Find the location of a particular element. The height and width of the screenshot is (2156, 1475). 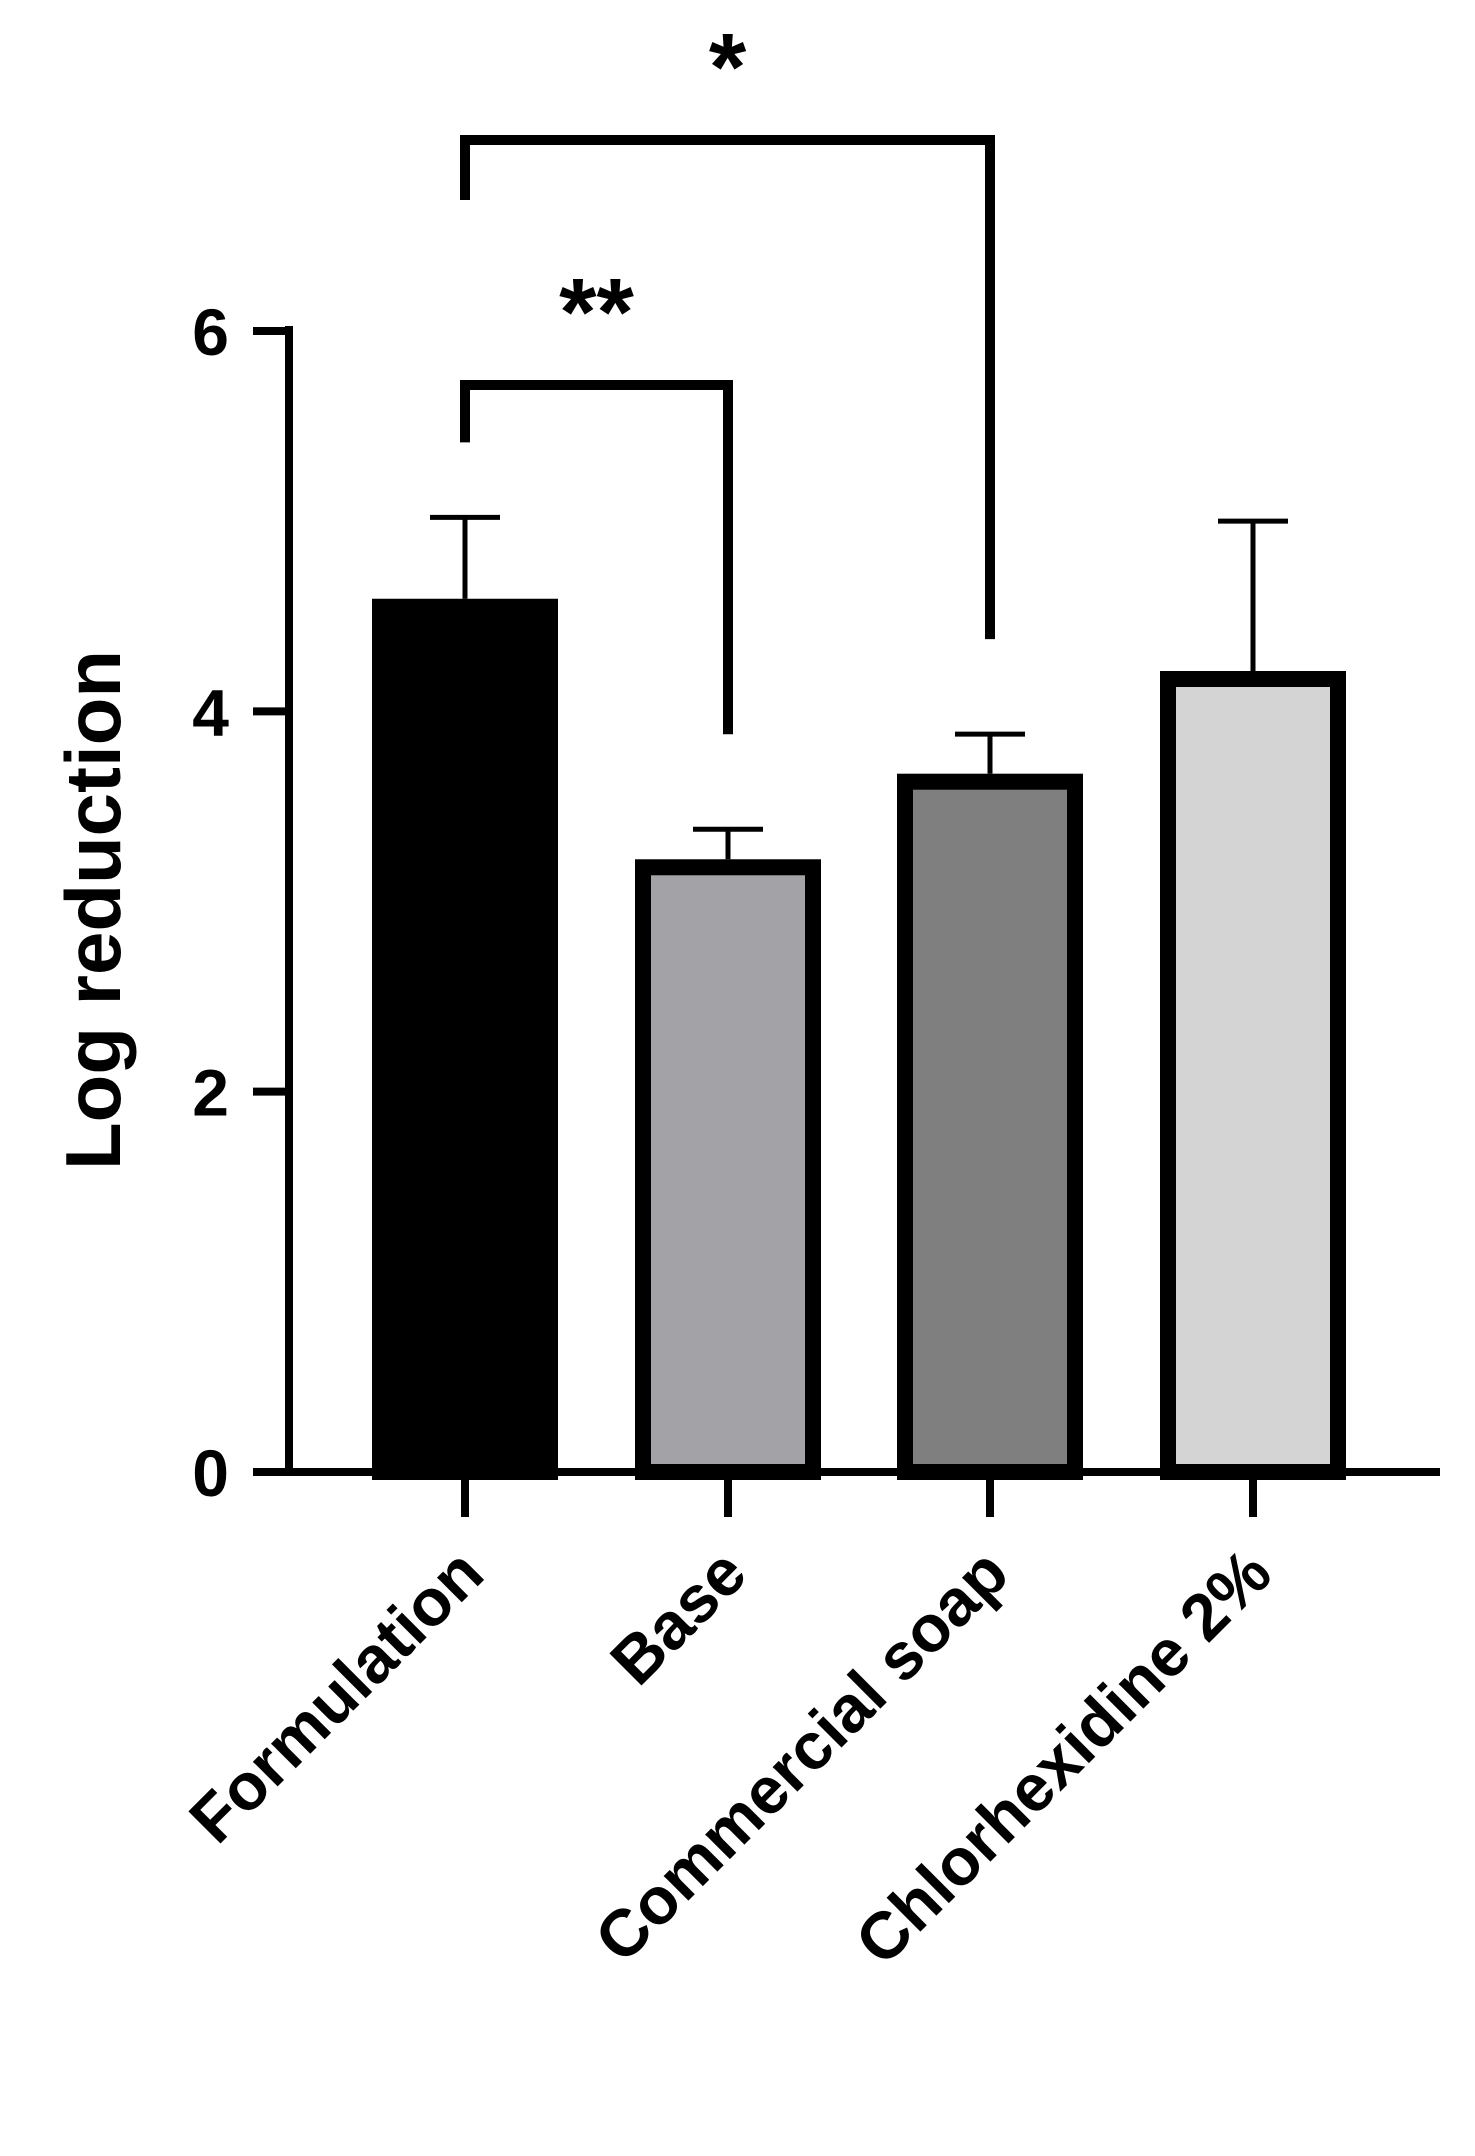

significance-label: * is located at coordinates (728, 67).